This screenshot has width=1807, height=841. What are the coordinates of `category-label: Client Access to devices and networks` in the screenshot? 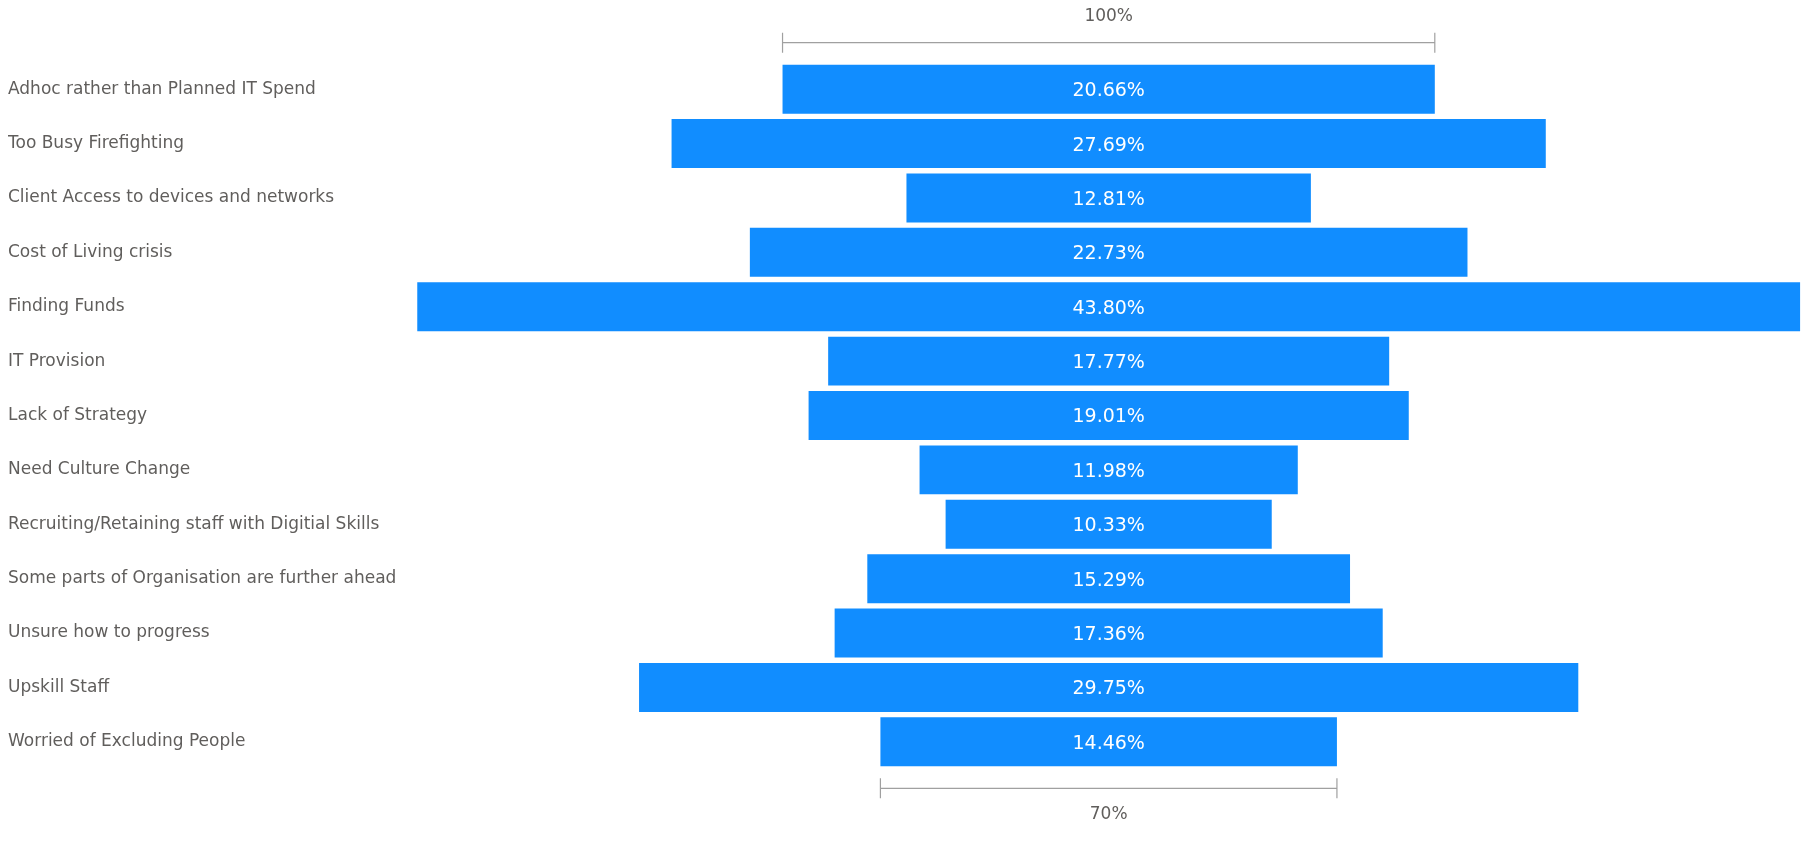 It's located at (171, 196).